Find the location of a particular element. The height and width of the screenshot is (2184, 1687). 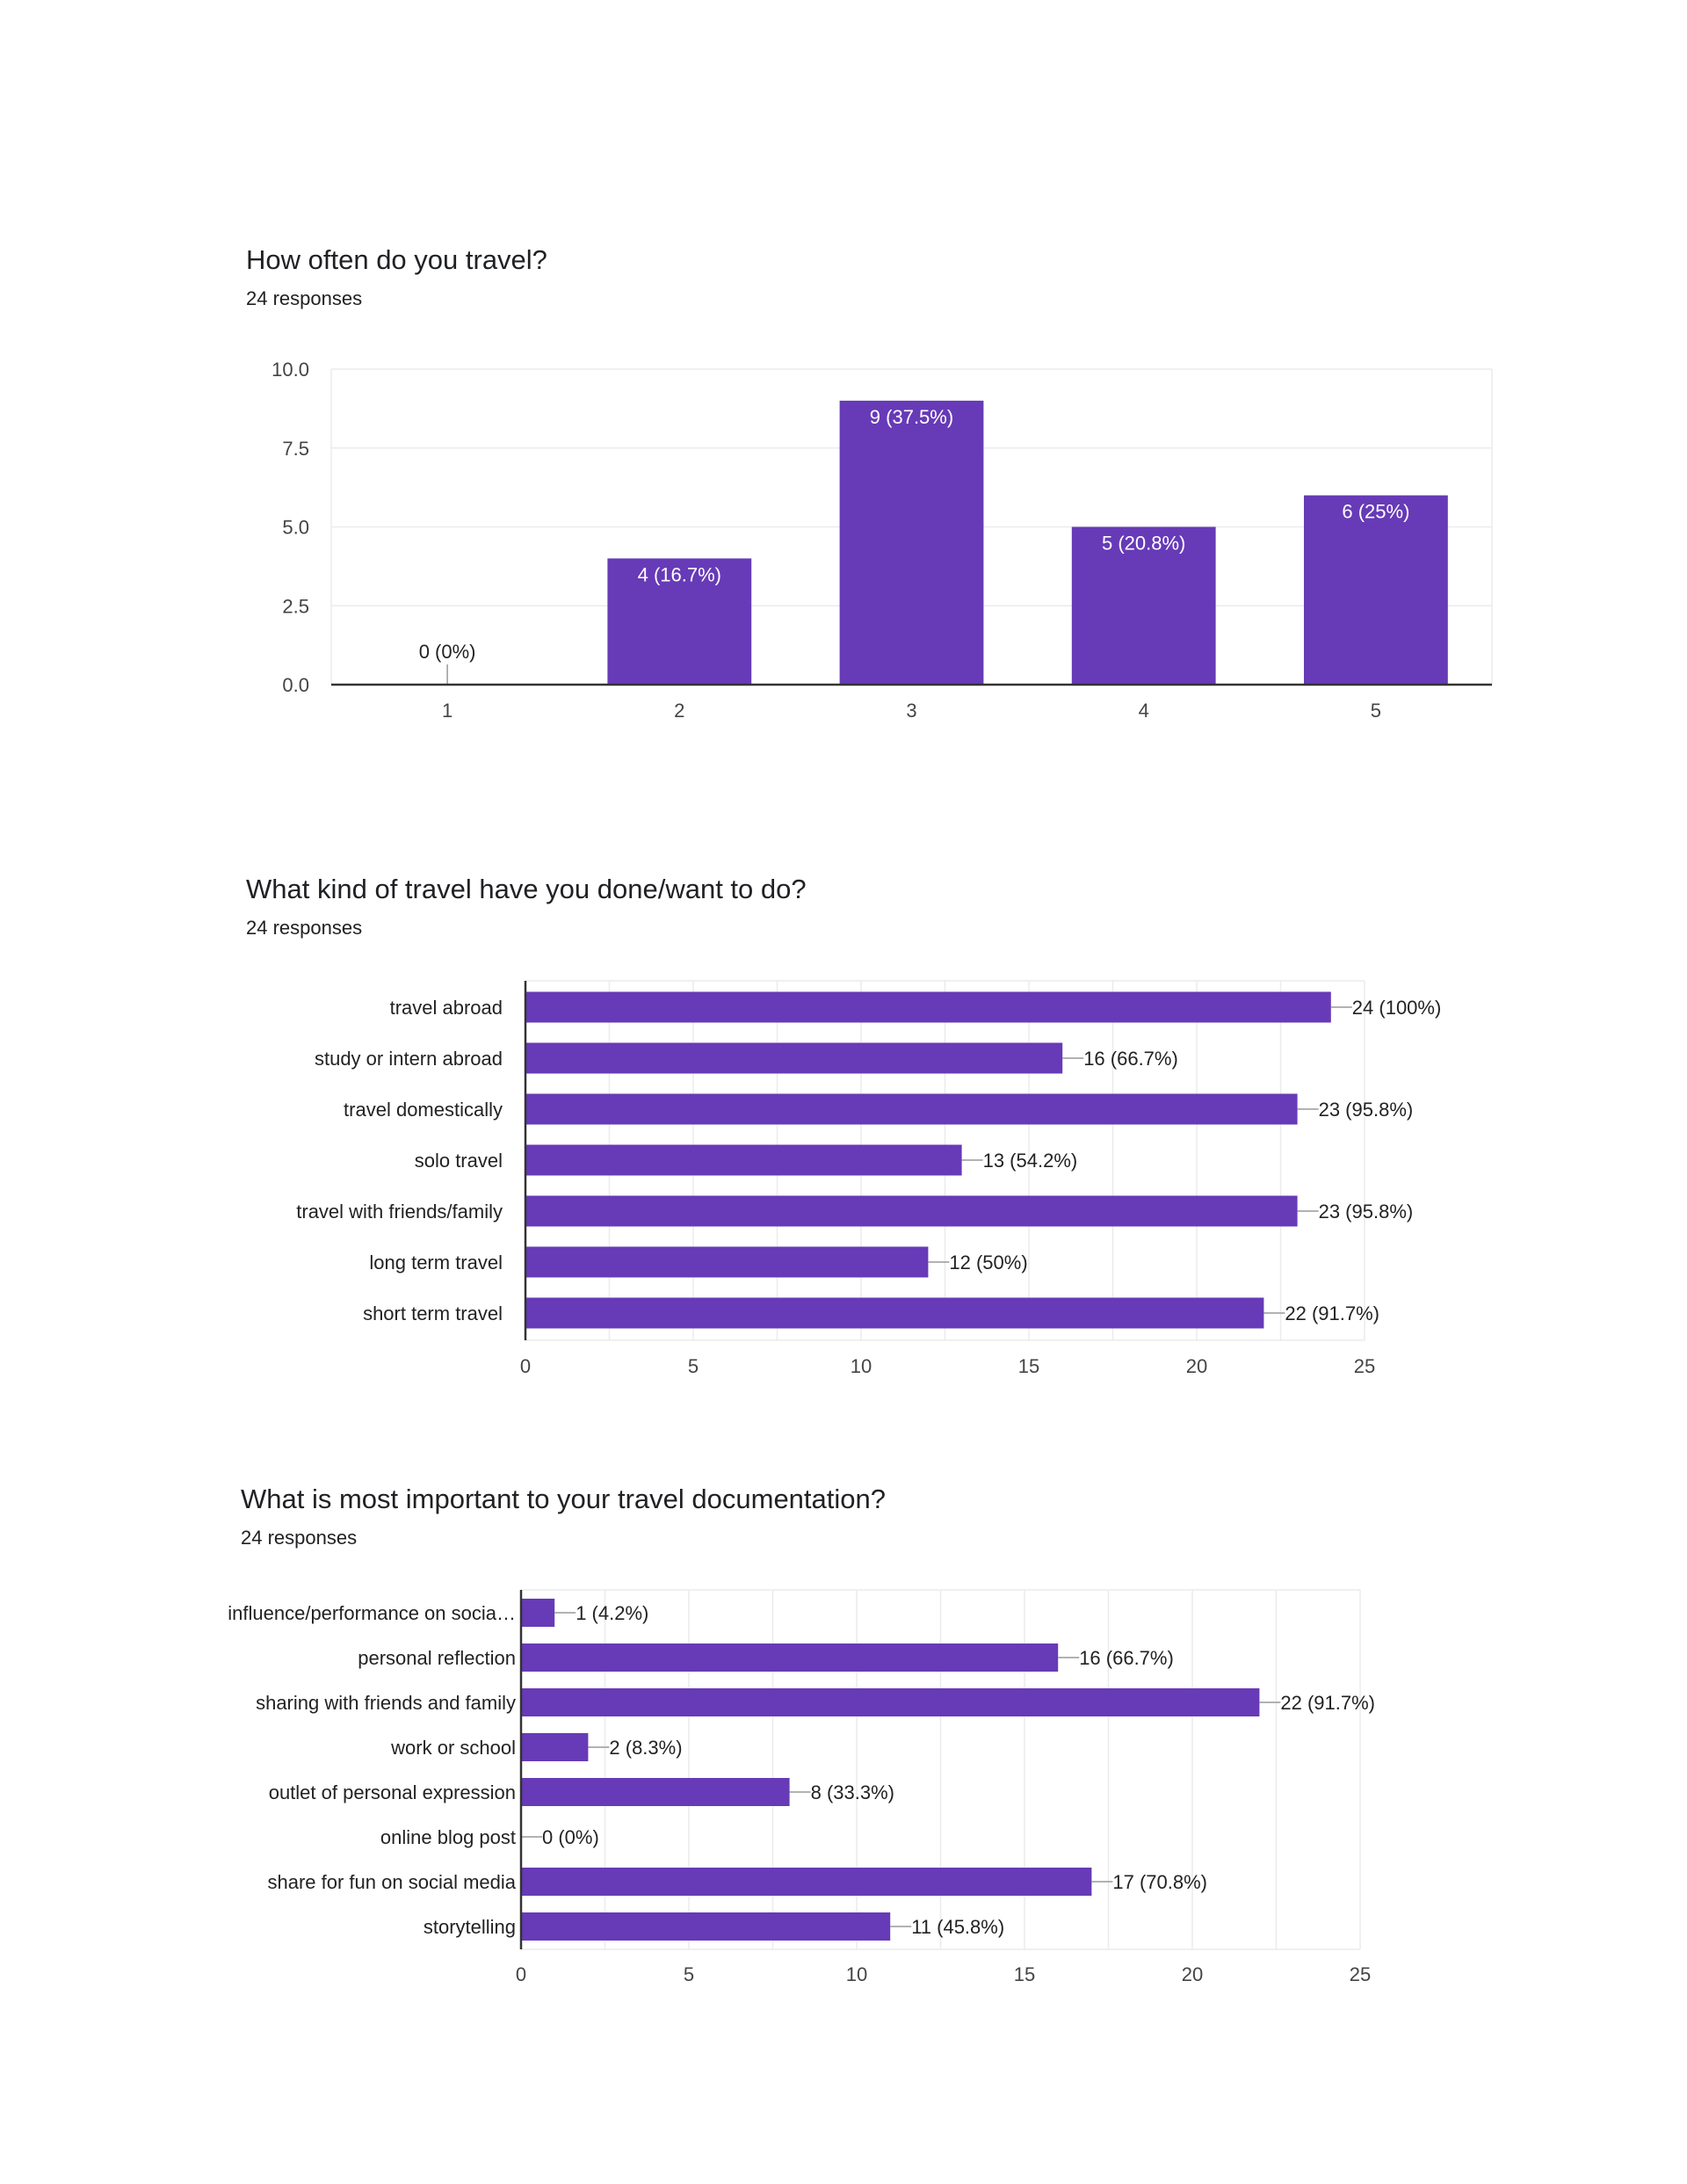

chart2-data-label: 22 (91.7%) is located at coordinates (1332, 1313).